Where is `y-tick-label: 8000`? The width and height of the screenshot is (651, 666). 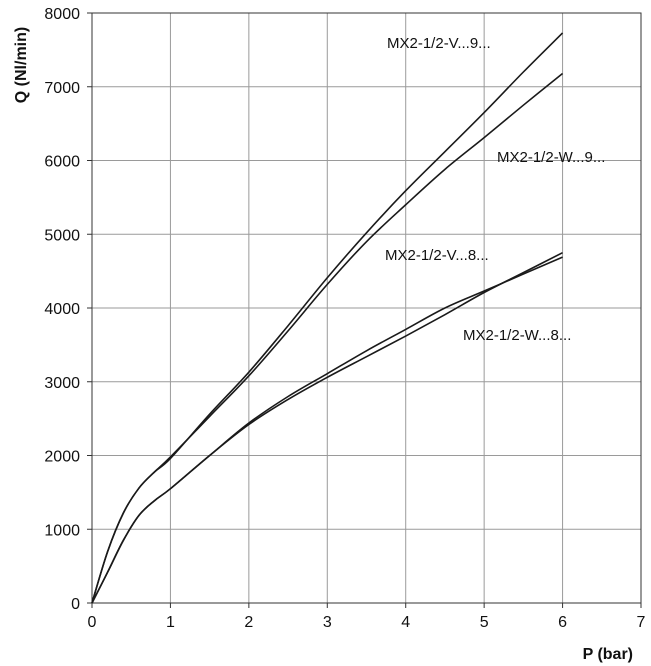 y-tick-label: 8000 is located at coordinates (62, 14).